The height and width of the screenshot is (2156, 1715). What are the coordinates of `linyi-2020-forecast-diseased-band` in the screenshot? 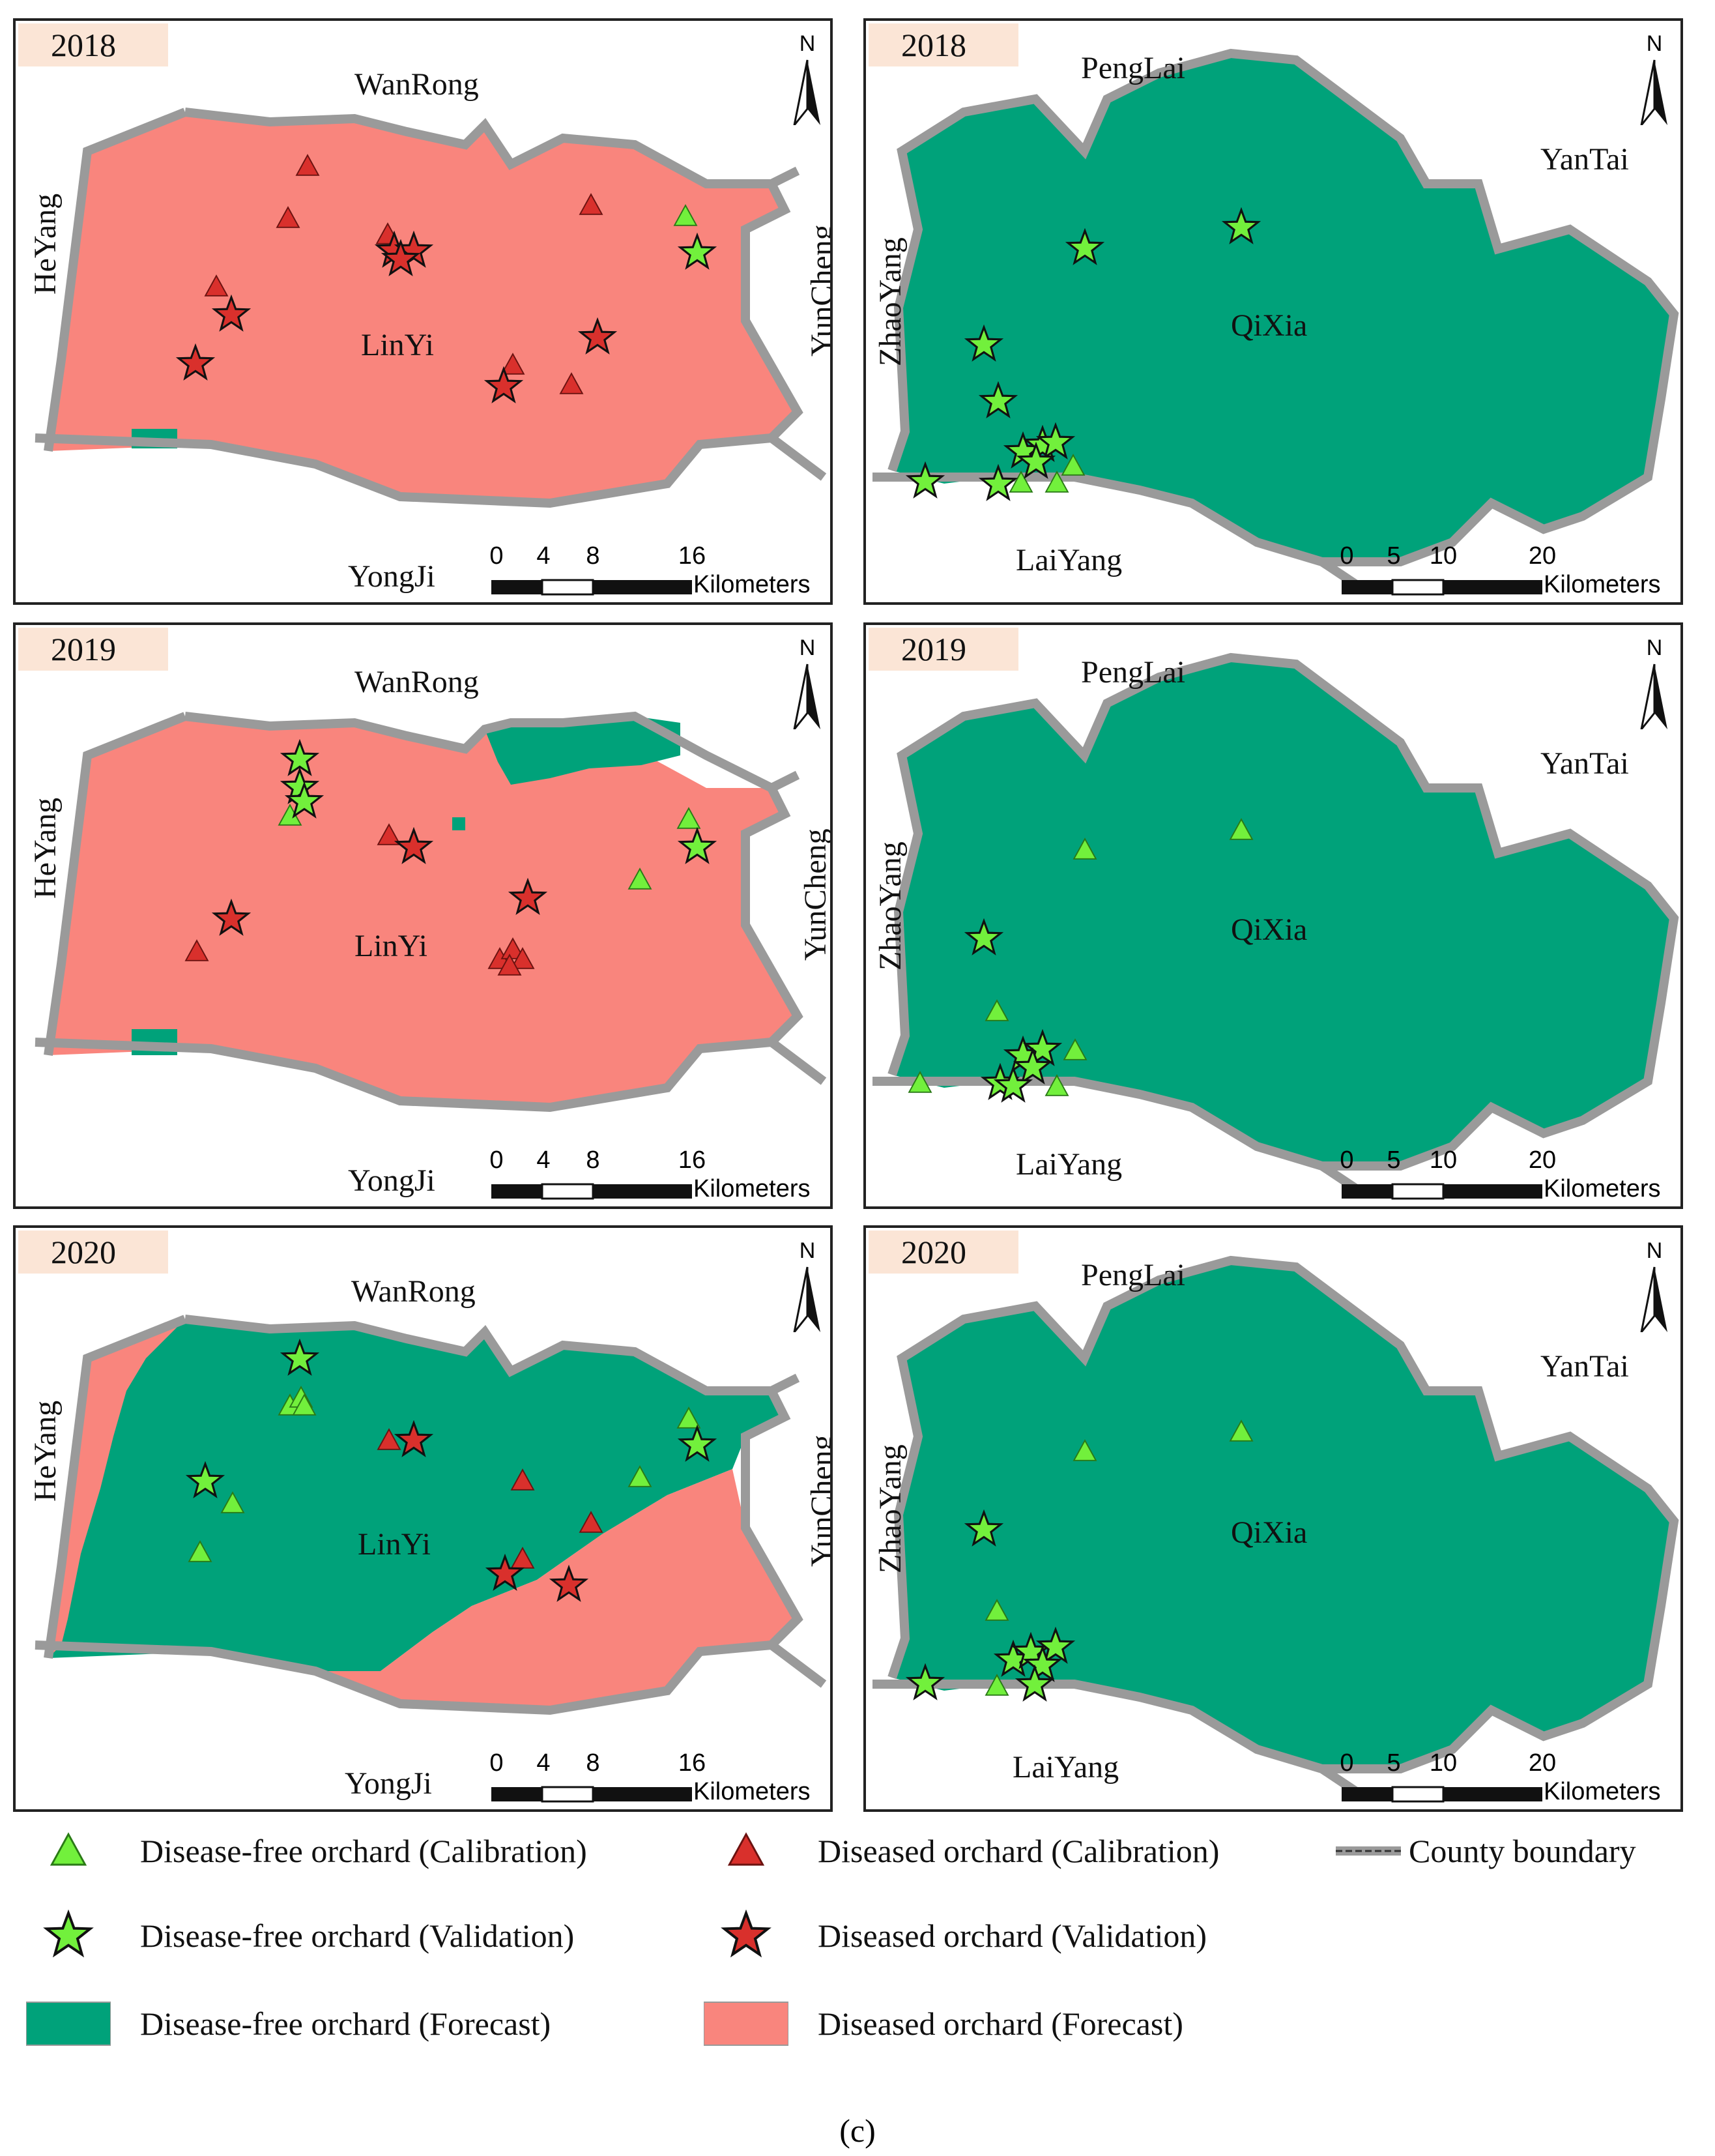 It's located at (556, 1590).